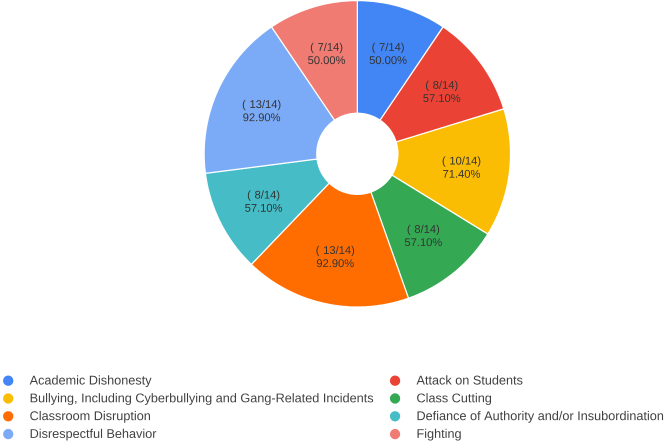 The height and width of the screenshot is (444, 669). What do you see at coordinates (91, 382) in the screenshot?
I see `legend-label: Academic Dishonesty` at bounding box center [91, 382].